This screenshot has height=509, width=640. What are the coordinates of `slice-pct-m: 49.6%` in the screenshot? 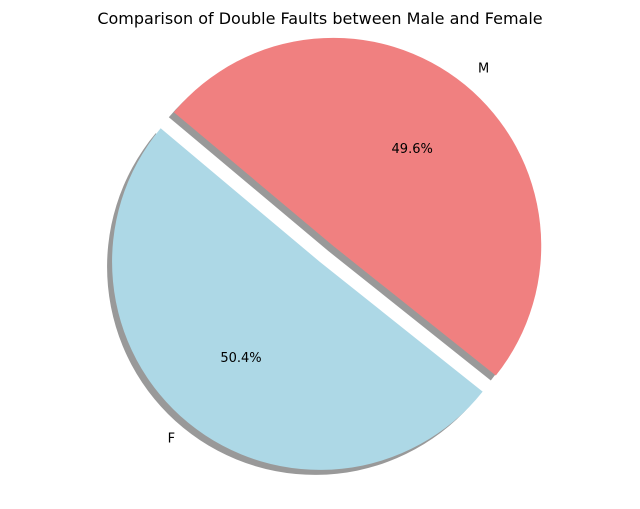 It's located at (412, 149).